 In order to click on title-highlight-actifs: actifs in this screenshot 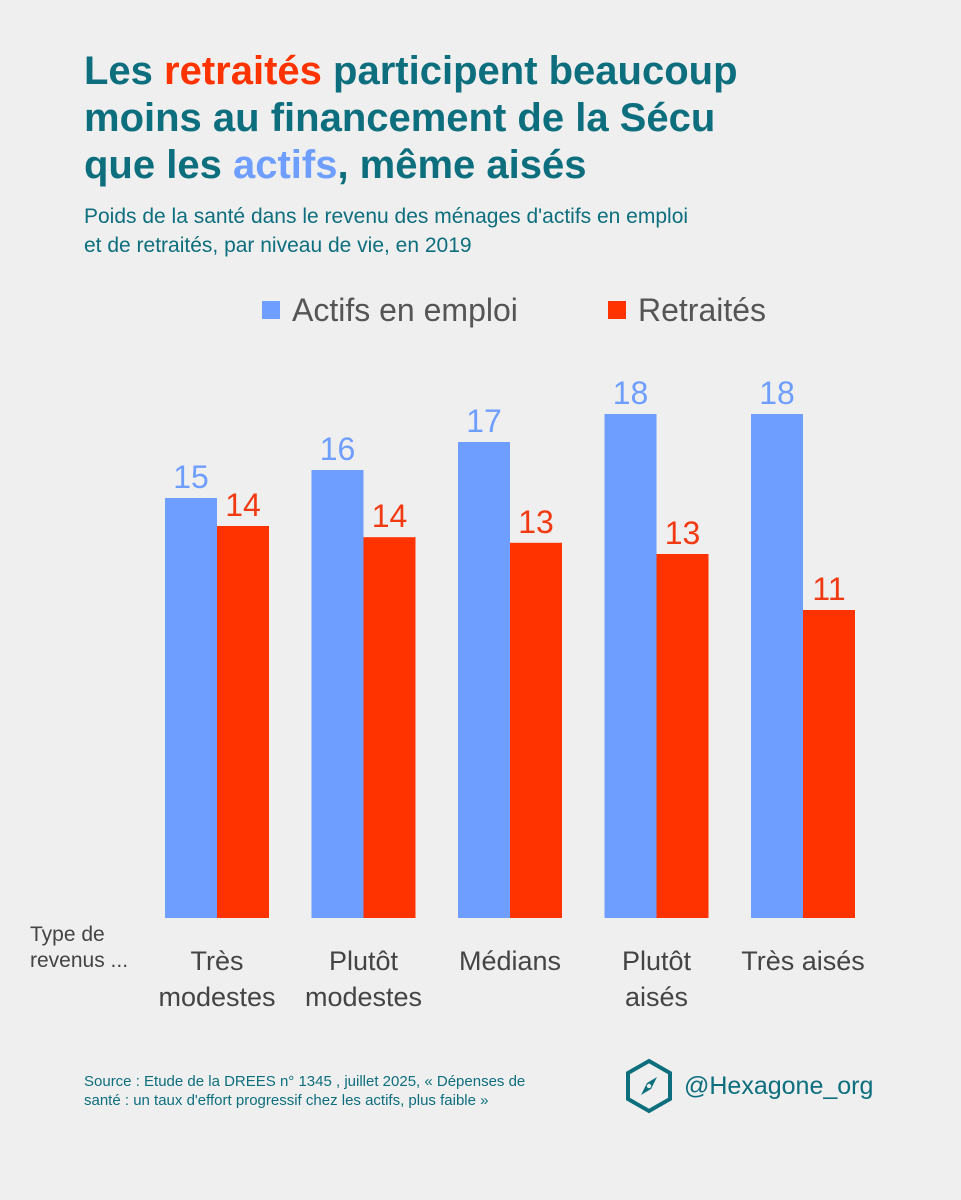, I will do `click(285, 165)`.